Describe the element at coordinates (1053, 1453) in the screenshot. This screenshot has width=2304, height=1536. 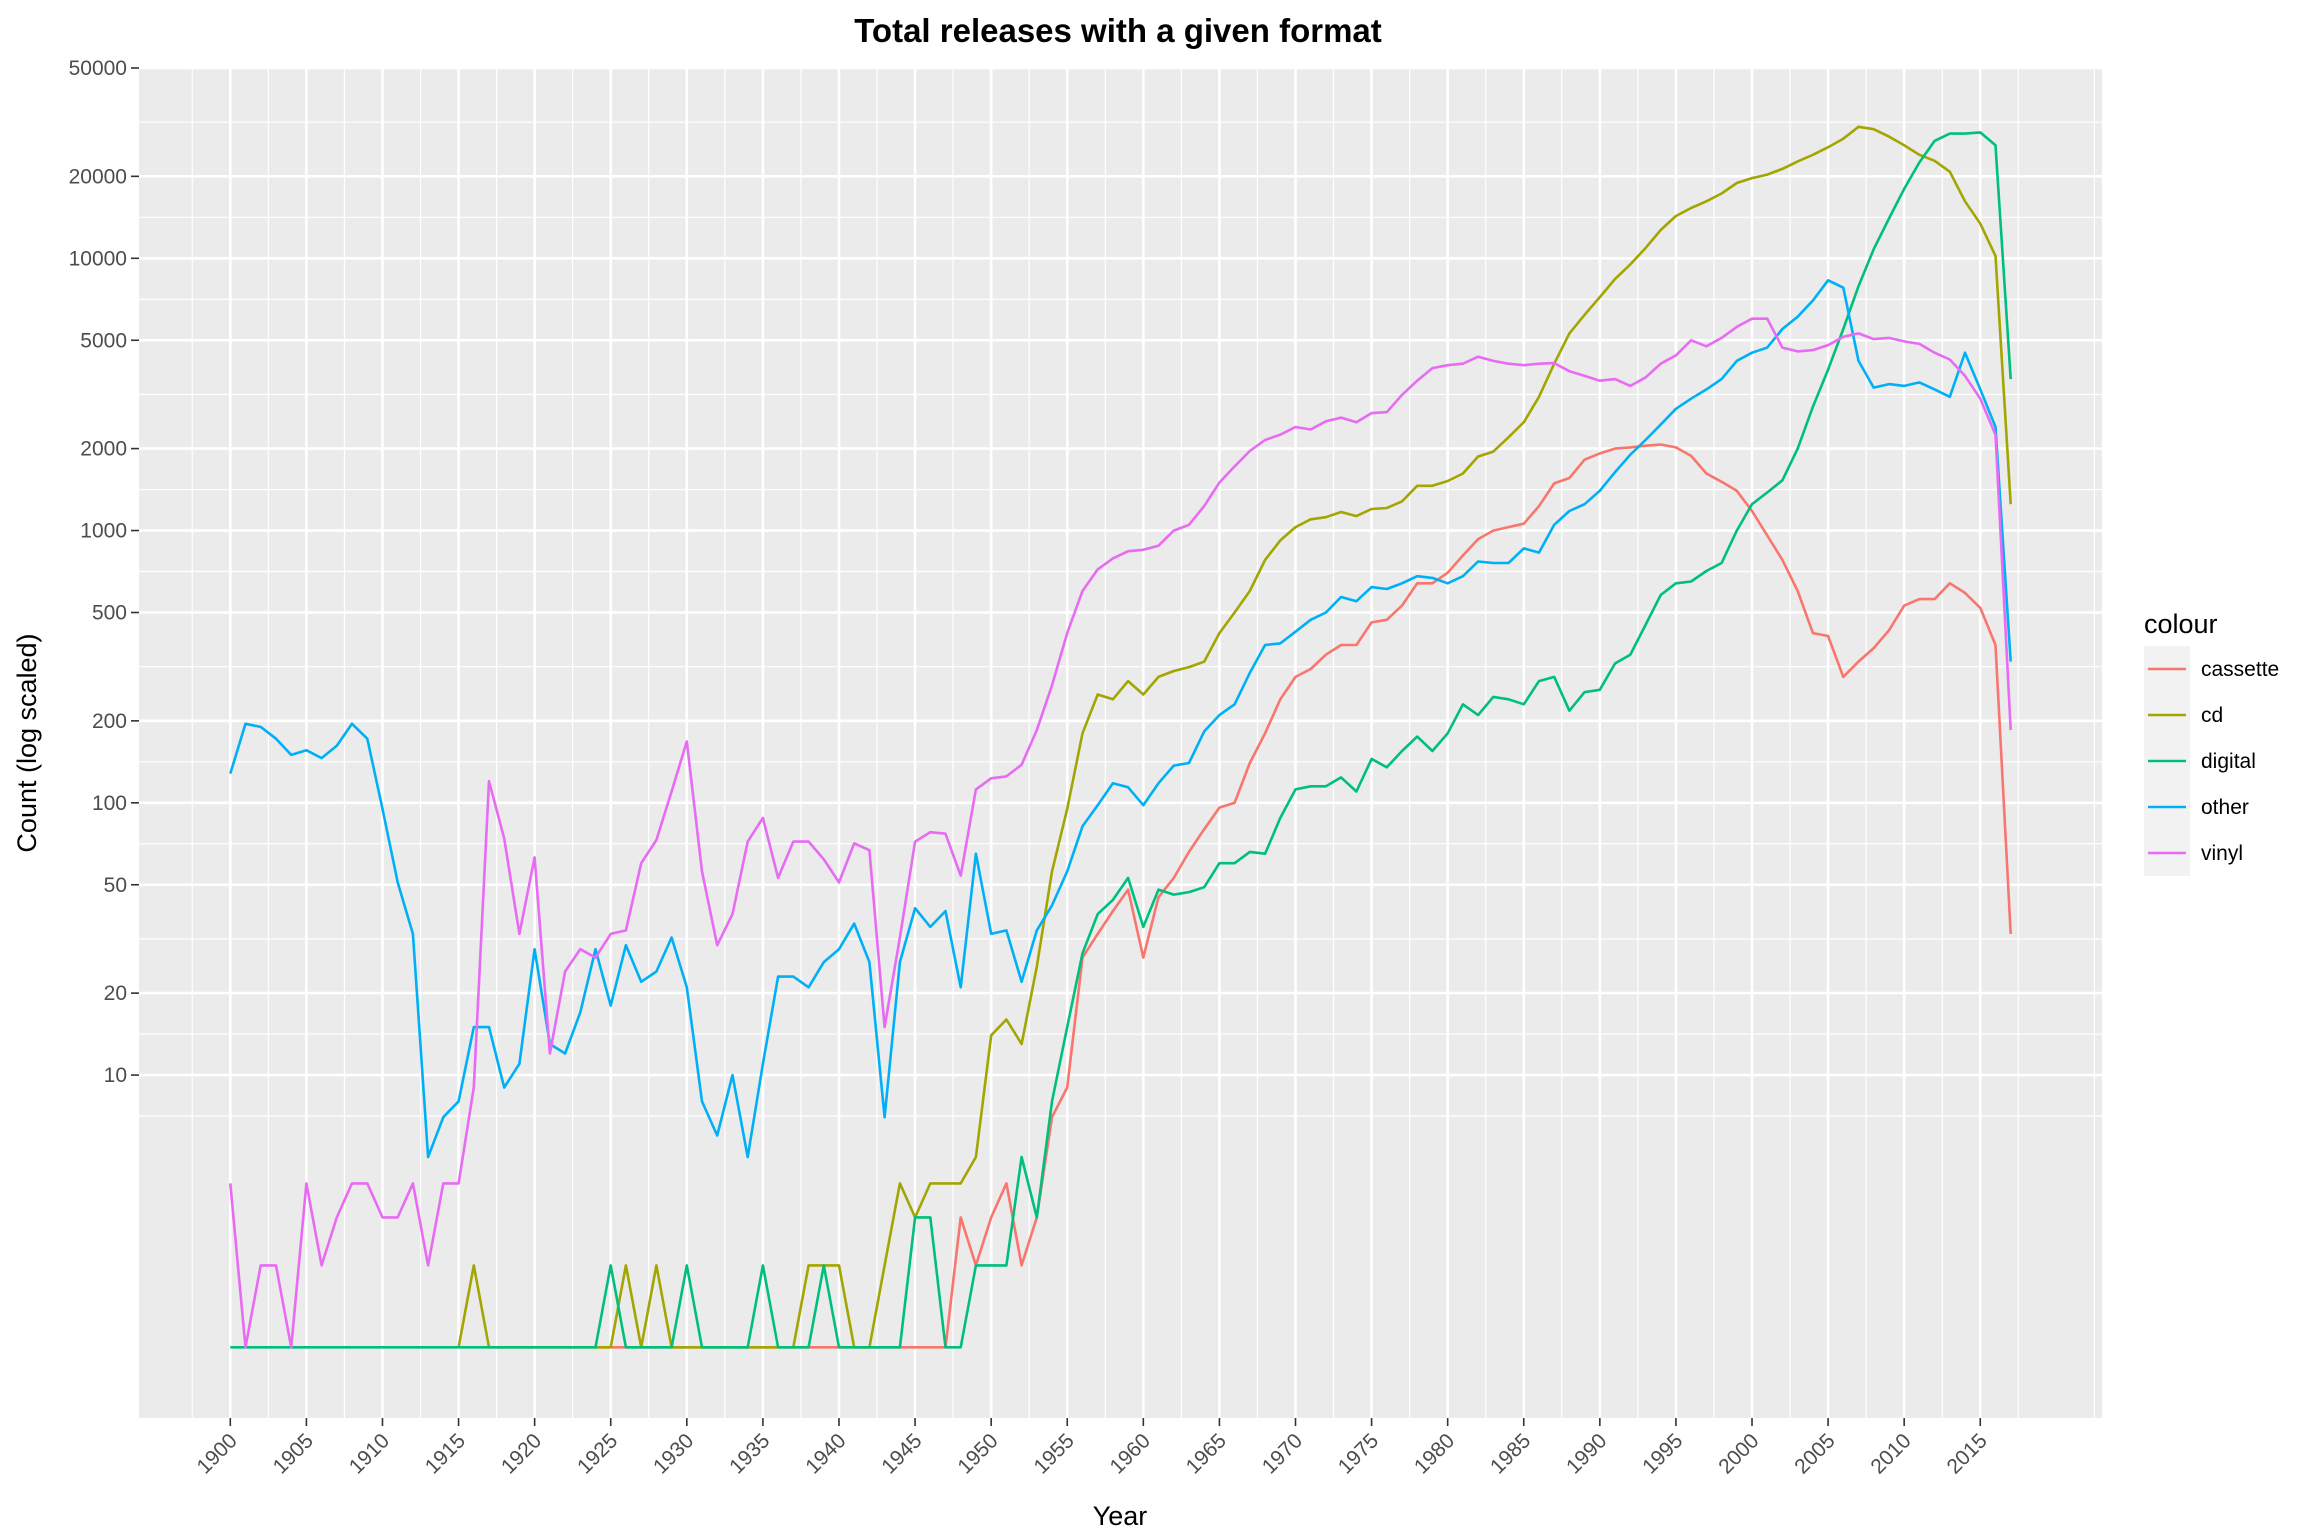
I see `x-tick-label: 1955` at that location.